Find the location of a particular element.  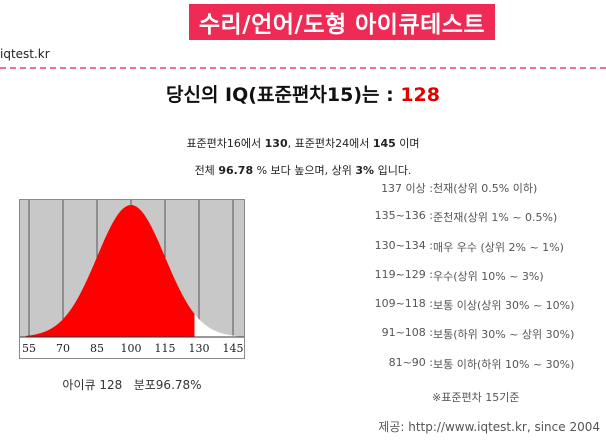

range-row: 119~129 : 우수(상위 10% ~ 3%) is located at coordinates (480, 282).